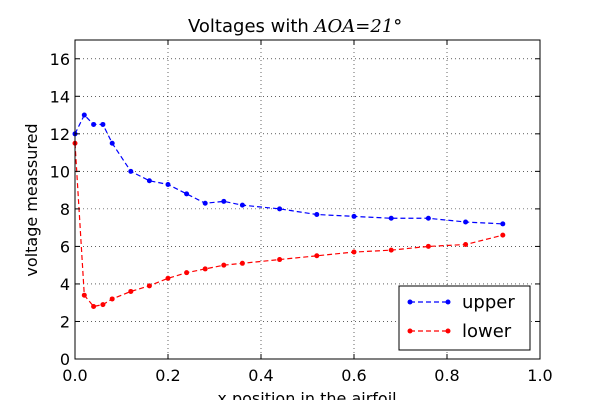 The image size is (600, 400). What do you see at coordinates (60, 171) in the screenshot?
I see `y-tick-label: 10` at bounding box center [60, 171].